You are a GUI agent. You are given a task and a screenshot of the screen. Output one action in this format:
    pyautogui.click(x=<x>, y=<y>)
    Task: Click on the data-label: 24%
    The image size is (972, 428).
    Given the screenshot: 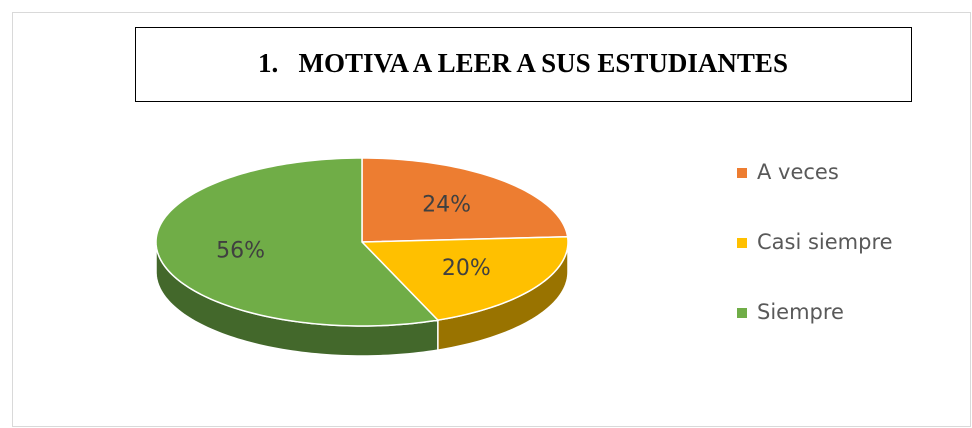 What is the action you would take?
    pyautogui.click(x=446, y=204)
    